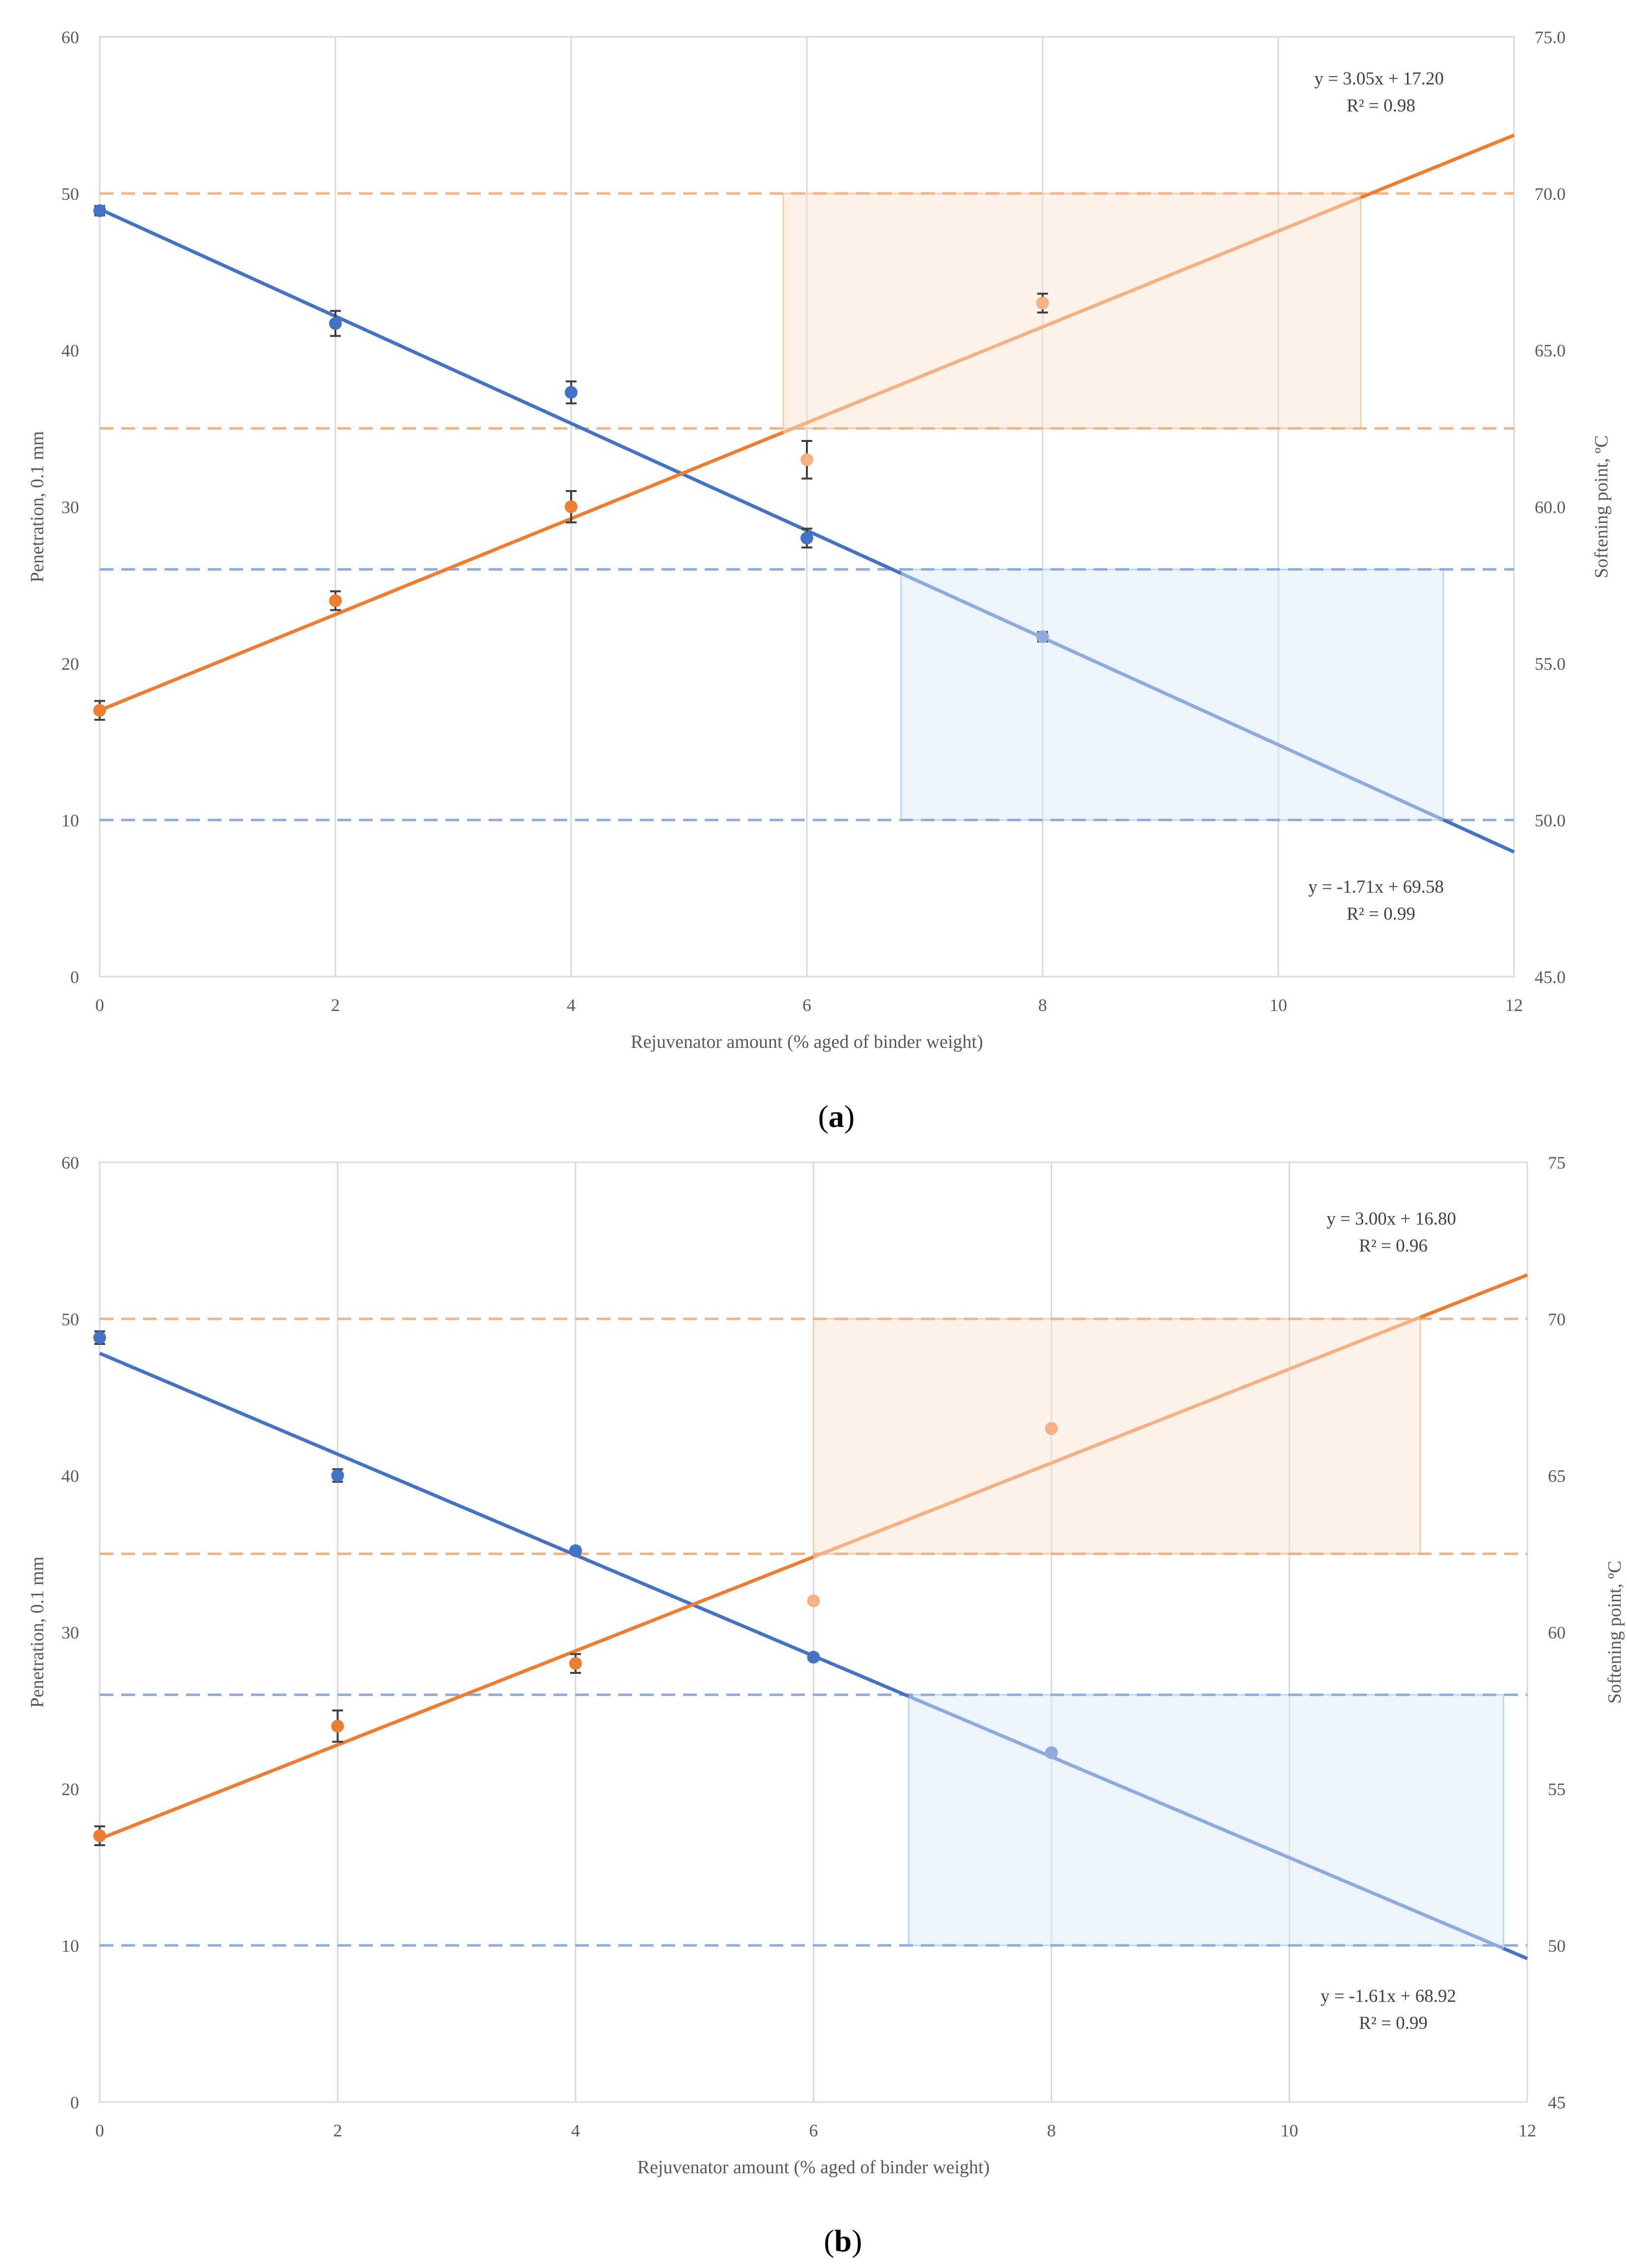  I want to click on softening-spec-band, so click(1072, 311).